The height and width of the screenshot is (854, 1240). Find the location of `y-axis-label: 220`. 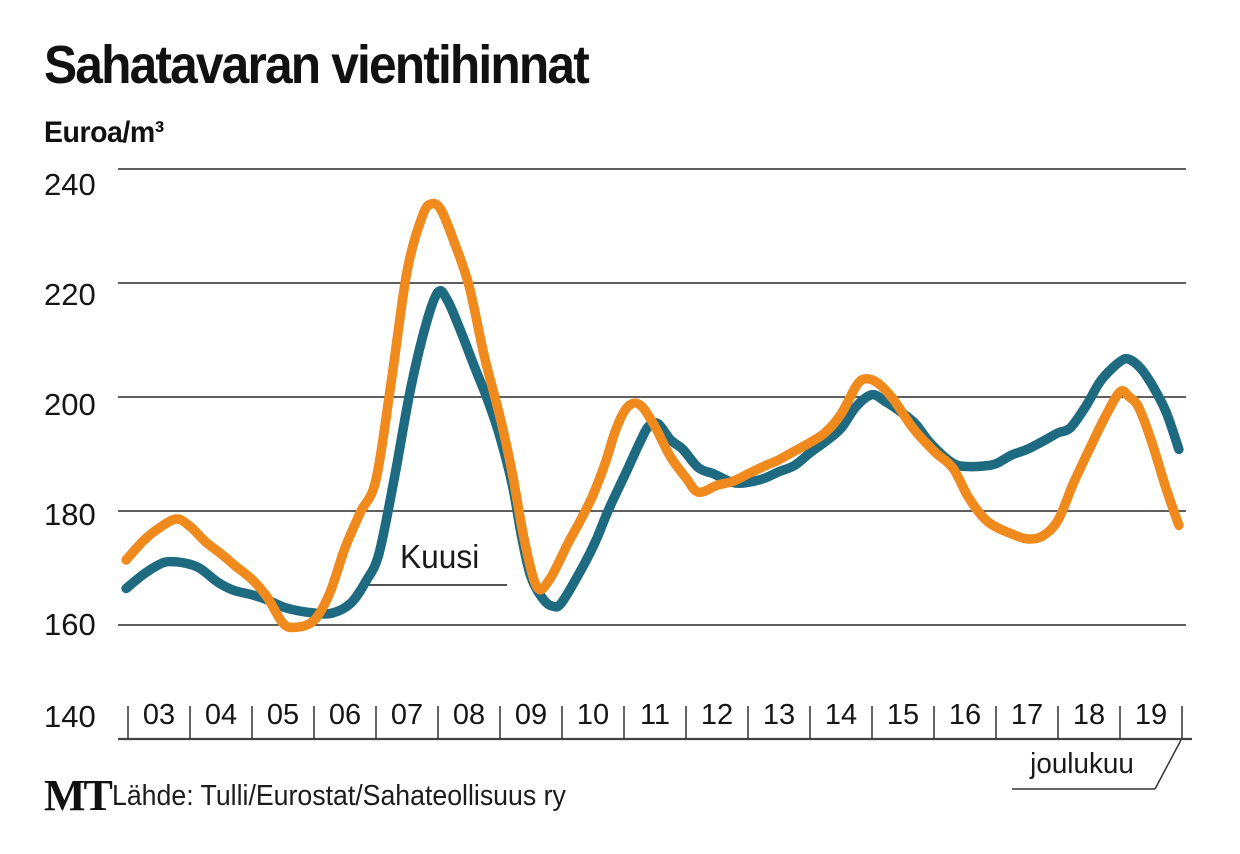

y-axis-label: 220 is located at coordinates (70, 294).